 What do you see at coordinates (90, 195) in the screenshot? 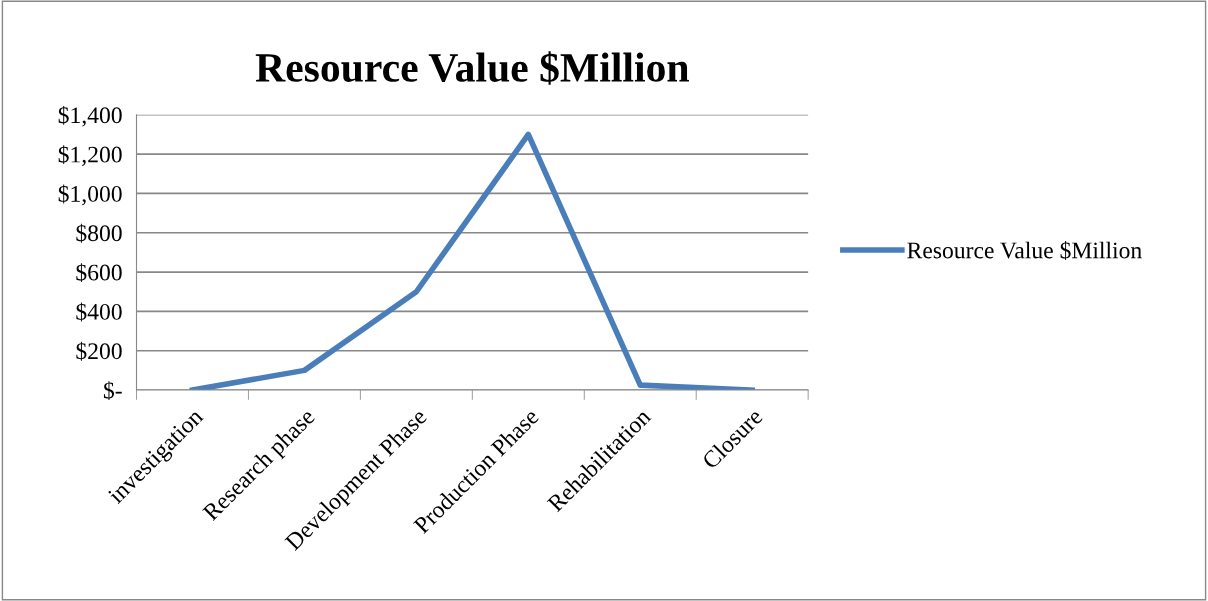
I see `y-tick-label: $1,000` at bounding box center [90, 195].